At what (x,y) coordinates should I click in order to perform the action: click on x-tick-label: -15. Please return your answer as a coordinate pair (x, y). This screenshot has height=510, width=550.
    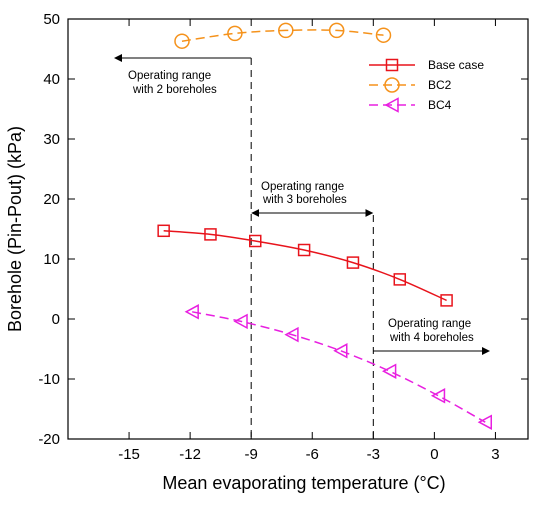
    Looking at the image, I should click on (129, 454).